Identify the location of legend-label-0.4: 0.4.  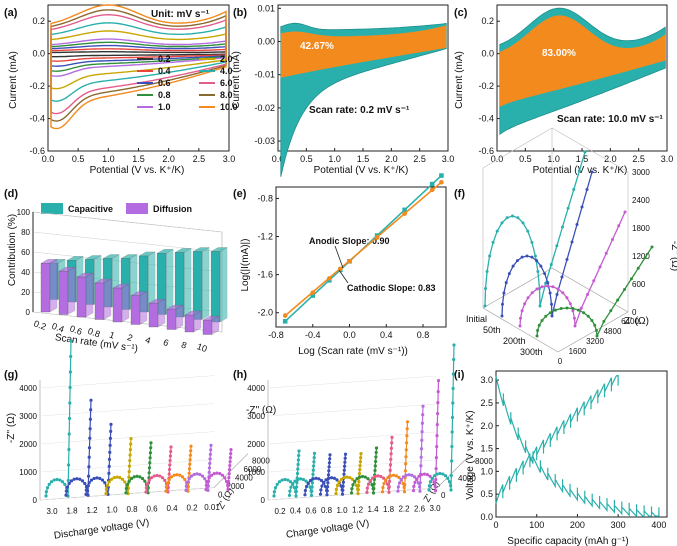
(164, 71).